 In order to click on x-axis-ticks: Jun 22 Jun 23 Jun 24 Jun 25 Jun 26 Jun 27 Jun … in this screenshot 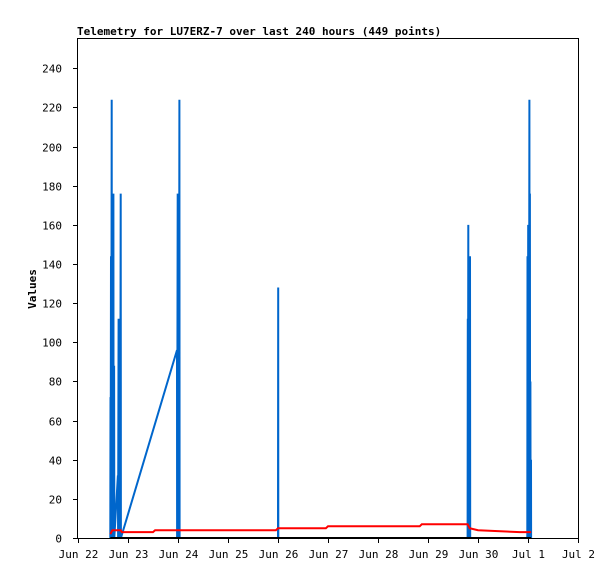, I will do `click(327, 549)`.